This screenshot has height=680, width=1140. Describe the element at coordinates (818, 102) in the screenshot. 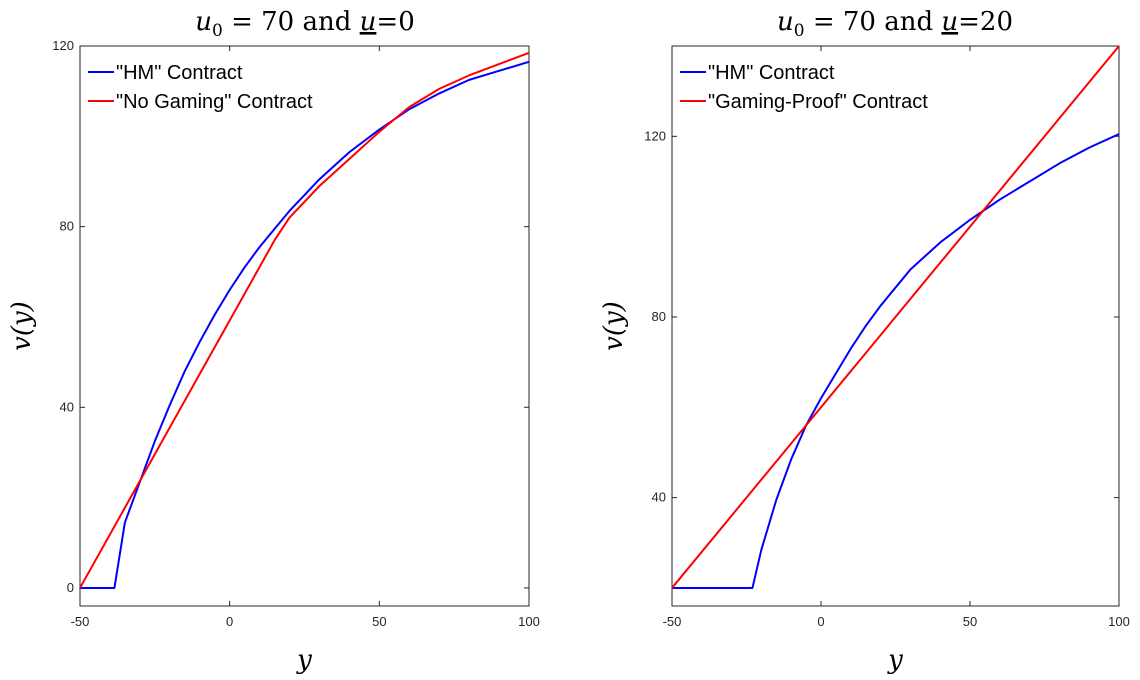

I see `legend-label: "Gaming-Proof" Contract` at that location.